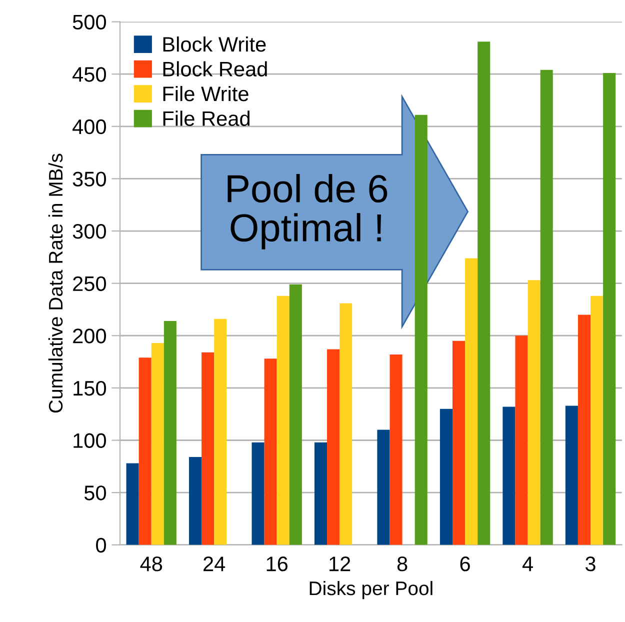 The image size is (625, 622). I want to click on y-tick-label: 50, so click(95, 493).